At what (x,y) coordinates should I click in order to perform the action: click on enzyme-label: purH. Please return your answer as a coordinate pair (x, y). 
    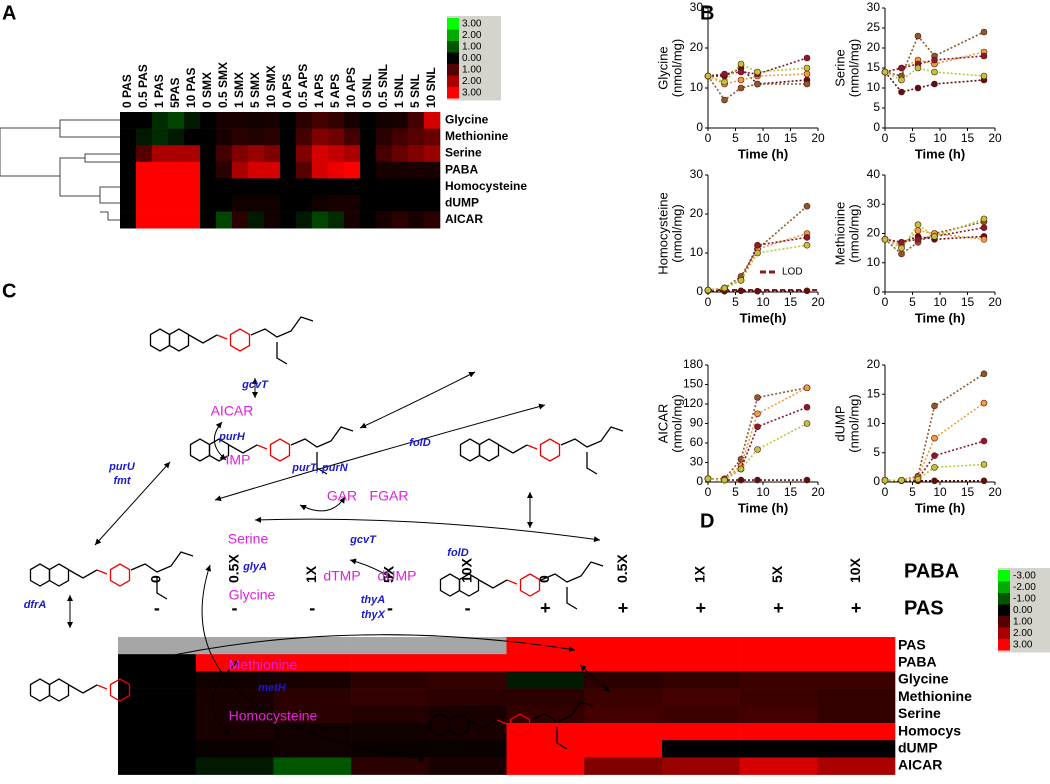
    Looking at the image, I should click on (232, 437).